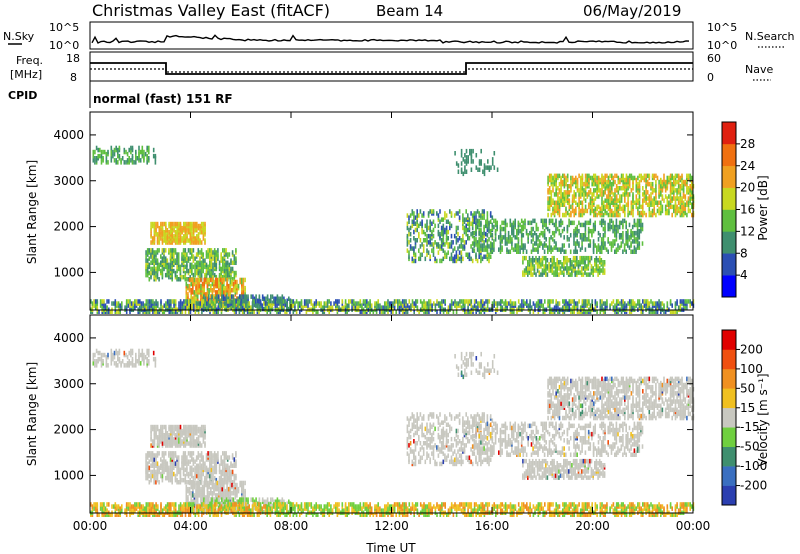  What do you see at coordinates (600, 247) in the screenshot?
I see `power-cell-2083` at bounding box center [600, 247].